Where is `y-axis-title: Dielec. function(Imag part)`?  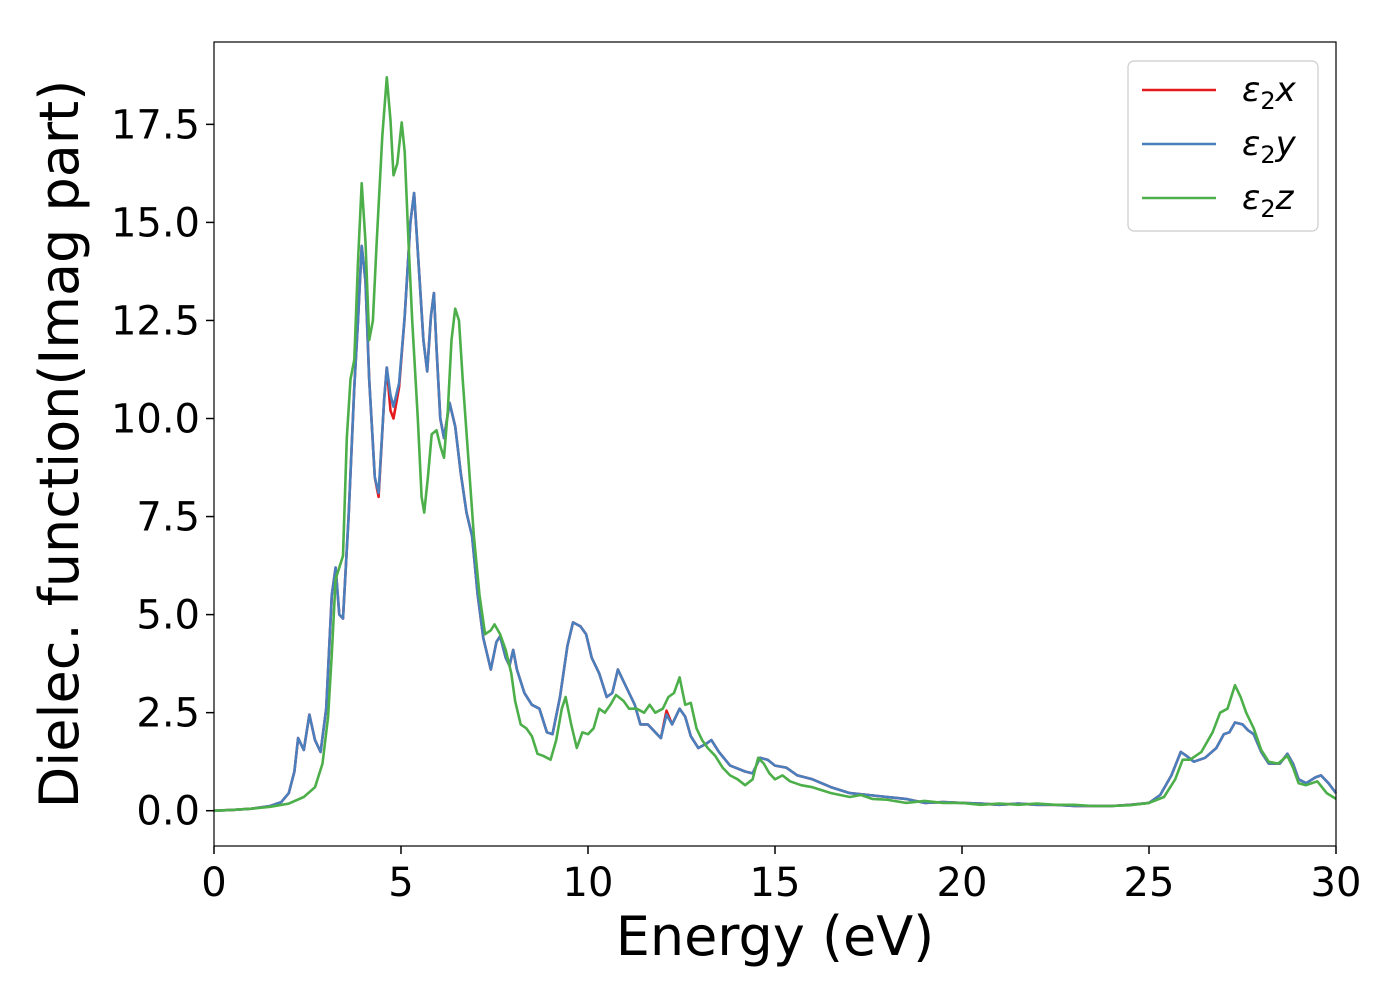
y-axis-title: Dielec. function(Imag part) is located at coordinates (59, 444).